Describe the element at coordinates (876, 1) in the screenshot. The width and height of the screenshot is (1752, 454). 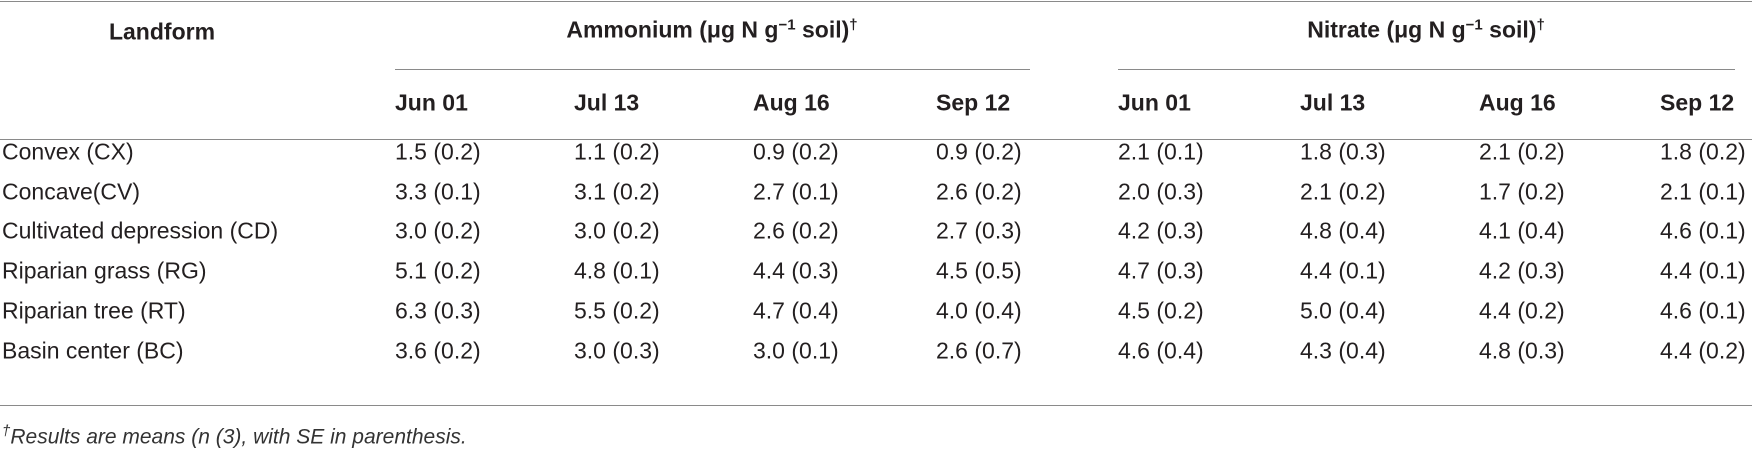
I see `top-rule` at that location.